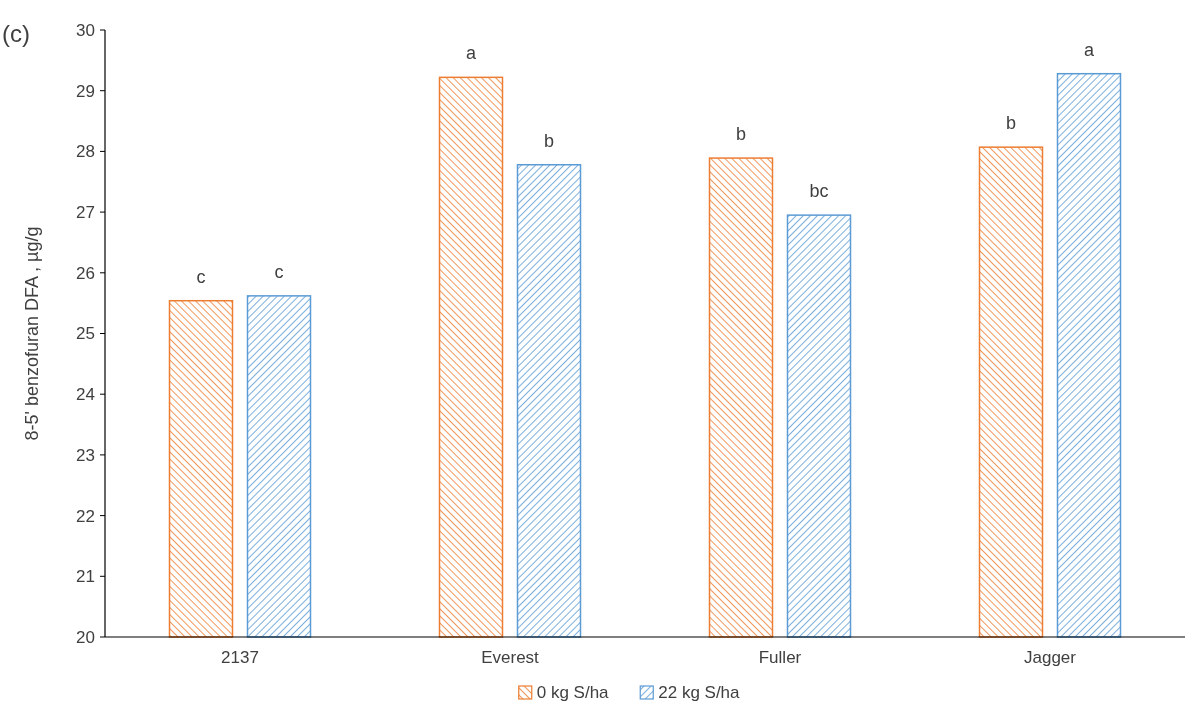 This screenshot has height=710, width=1199. I want to click on text: (c), so click(16, 33).